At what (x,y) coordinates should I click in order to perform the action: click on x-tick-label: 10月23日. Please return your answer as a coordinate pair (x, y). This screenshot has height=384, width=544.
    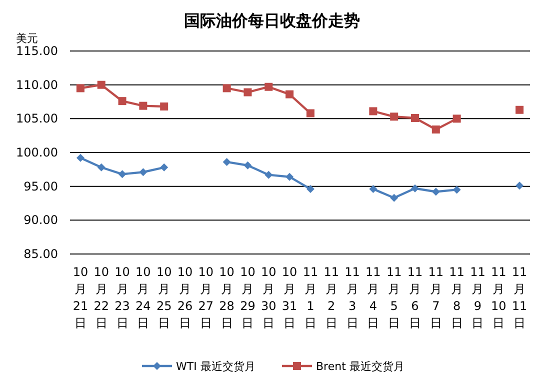
    Looking at the image, I should click on (122, 297).